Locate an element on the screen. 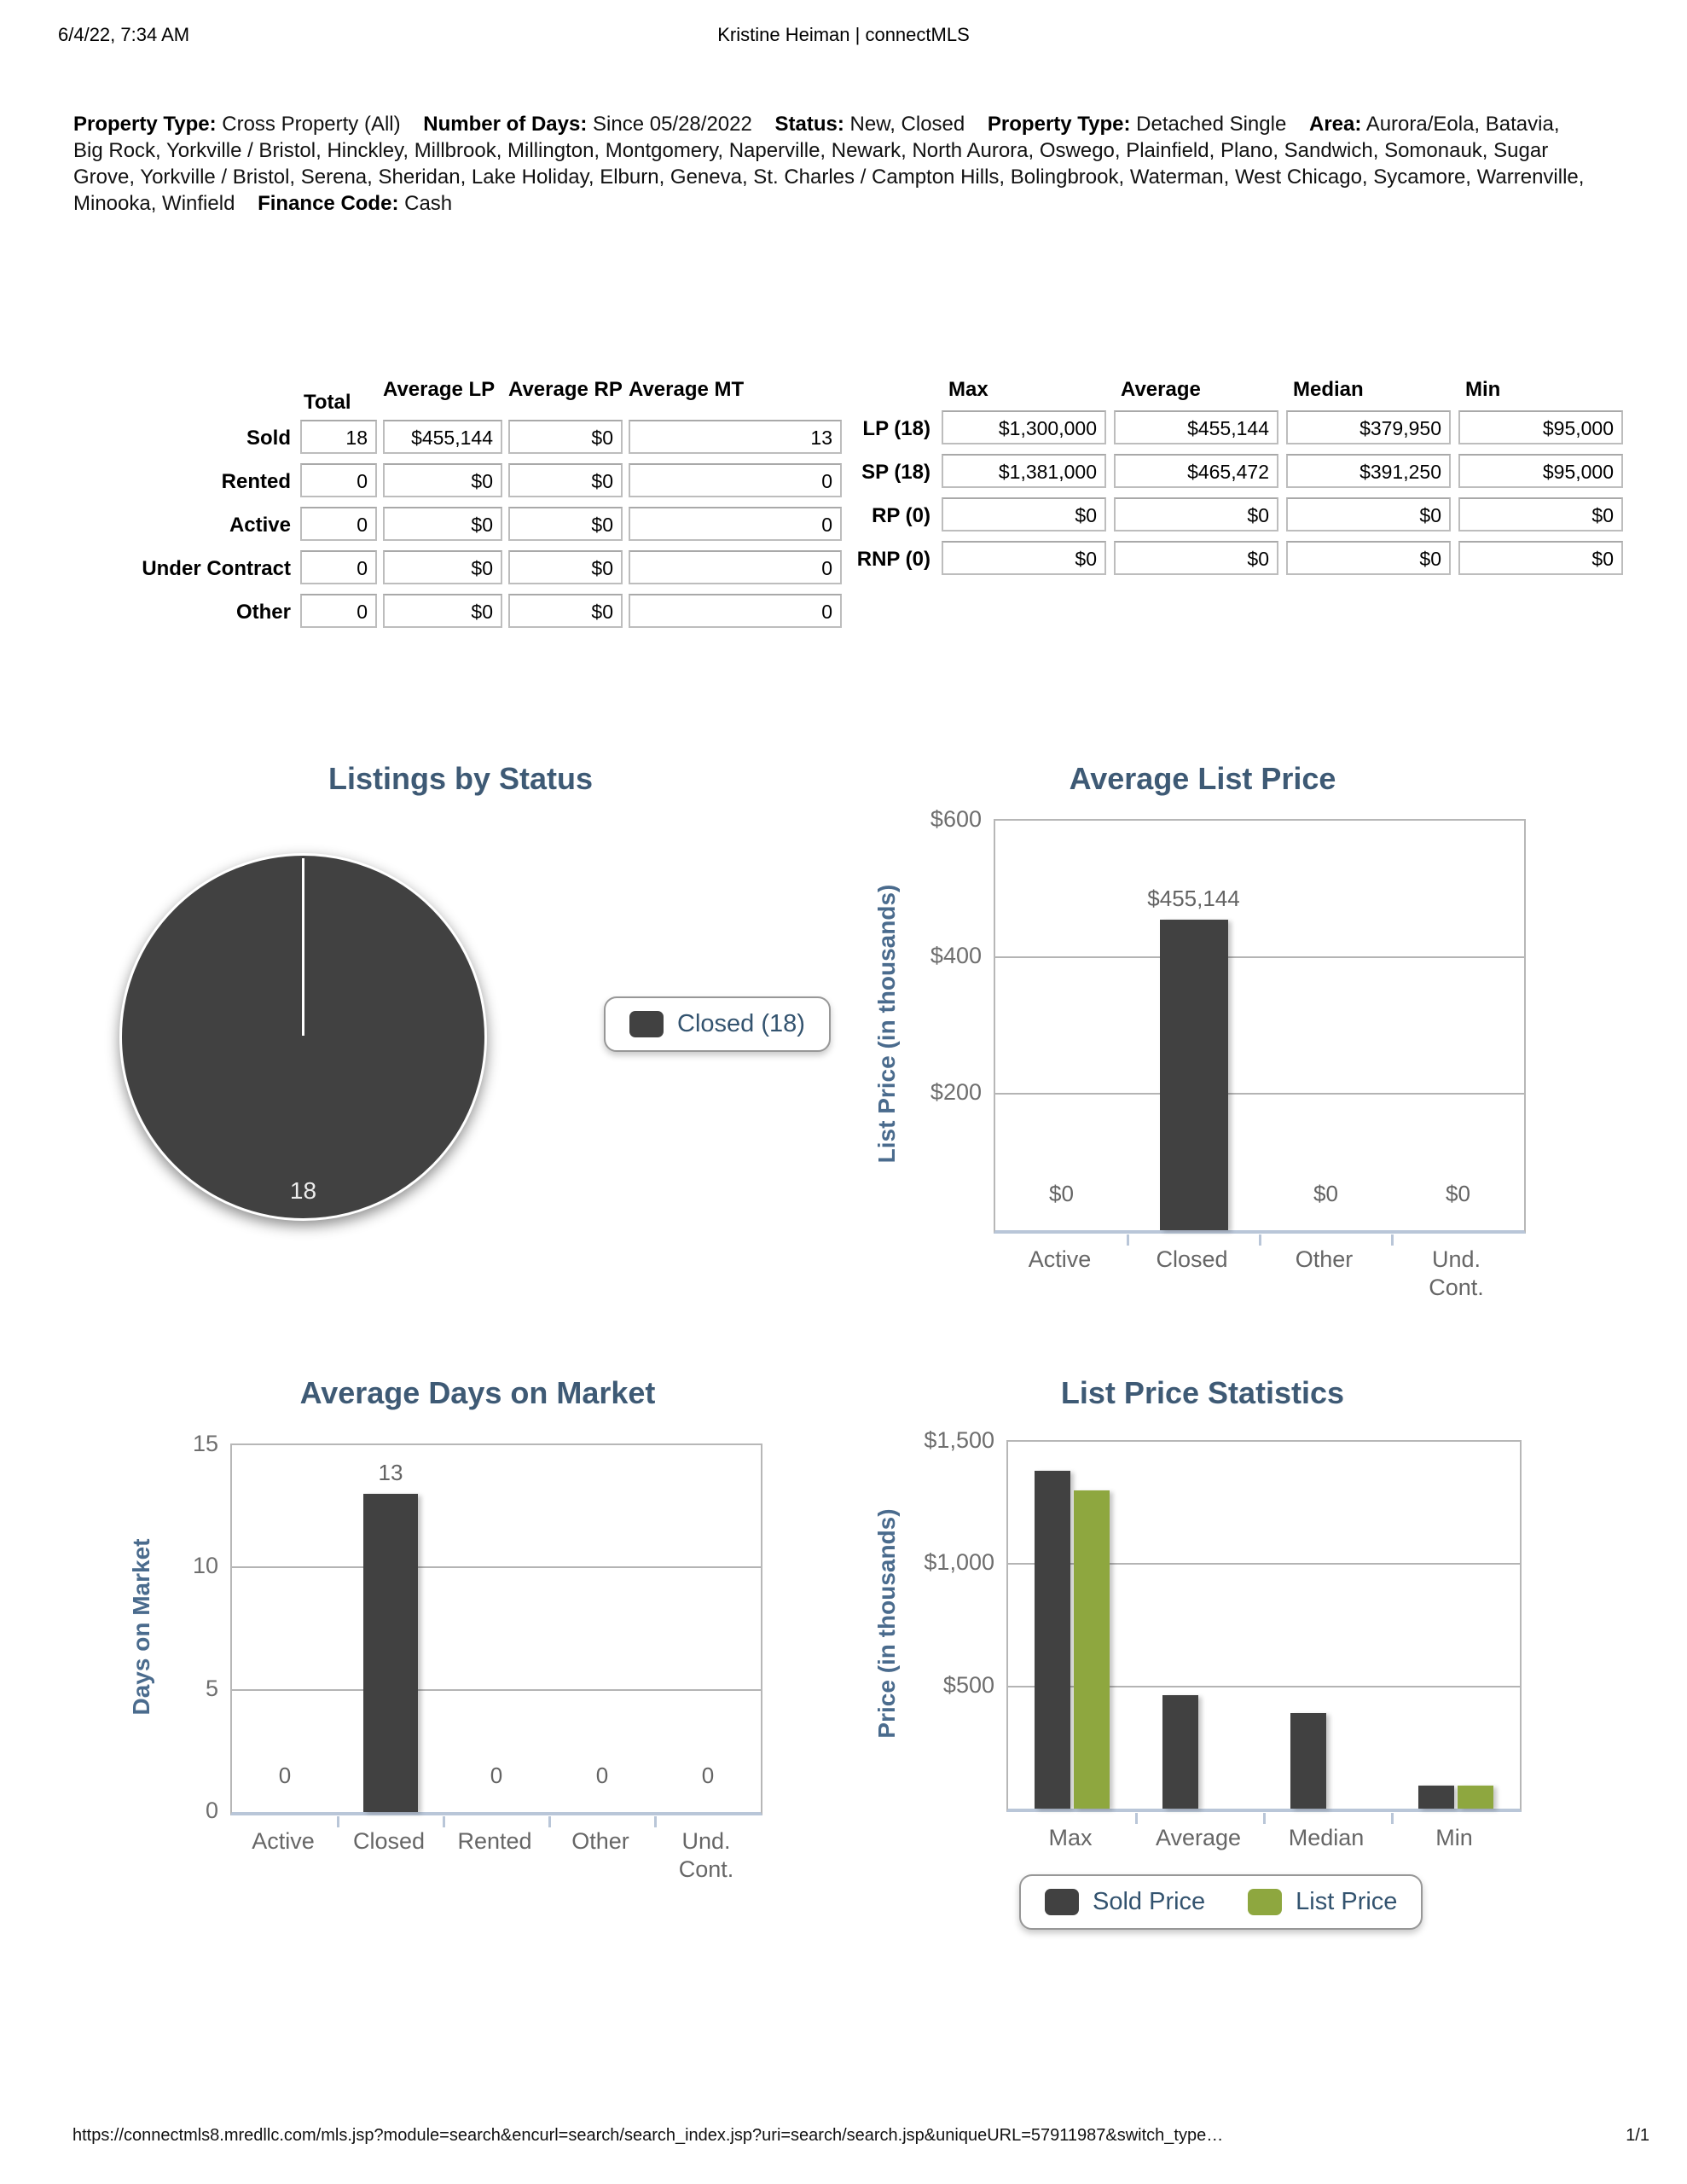  y-axis-label: Price (in thousands) is located at coordinates (887, 1624).